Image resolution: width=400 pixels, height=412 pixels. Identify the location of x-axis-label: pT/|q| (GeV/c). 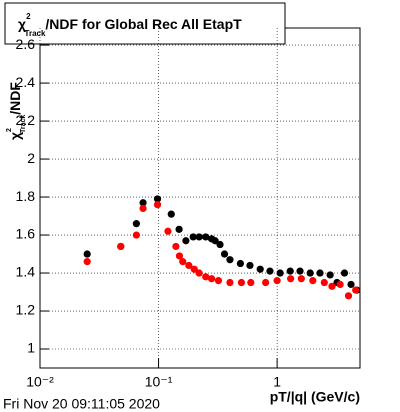
(315, 397).